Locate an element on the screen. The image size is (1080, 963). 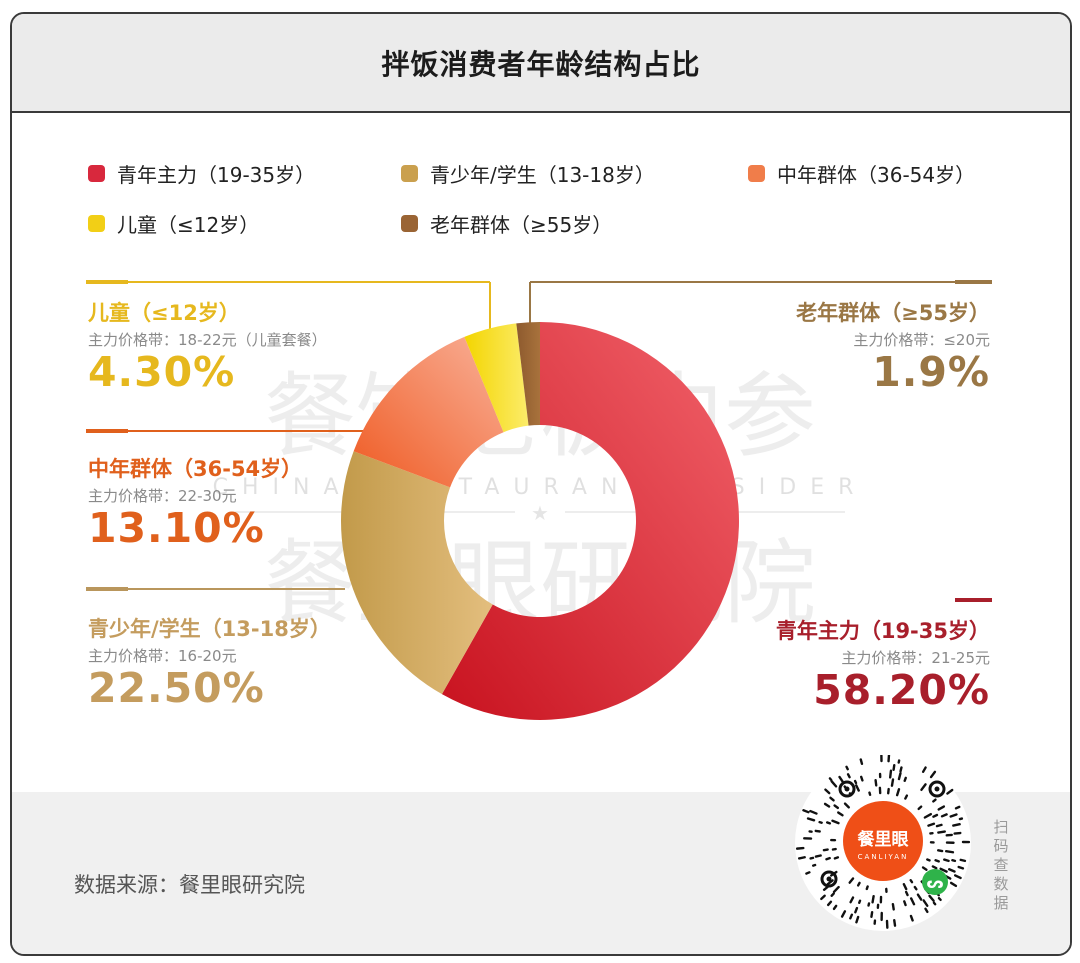
annotation-name: 儿童（≤12岁） is located at coordinates (164, 313).